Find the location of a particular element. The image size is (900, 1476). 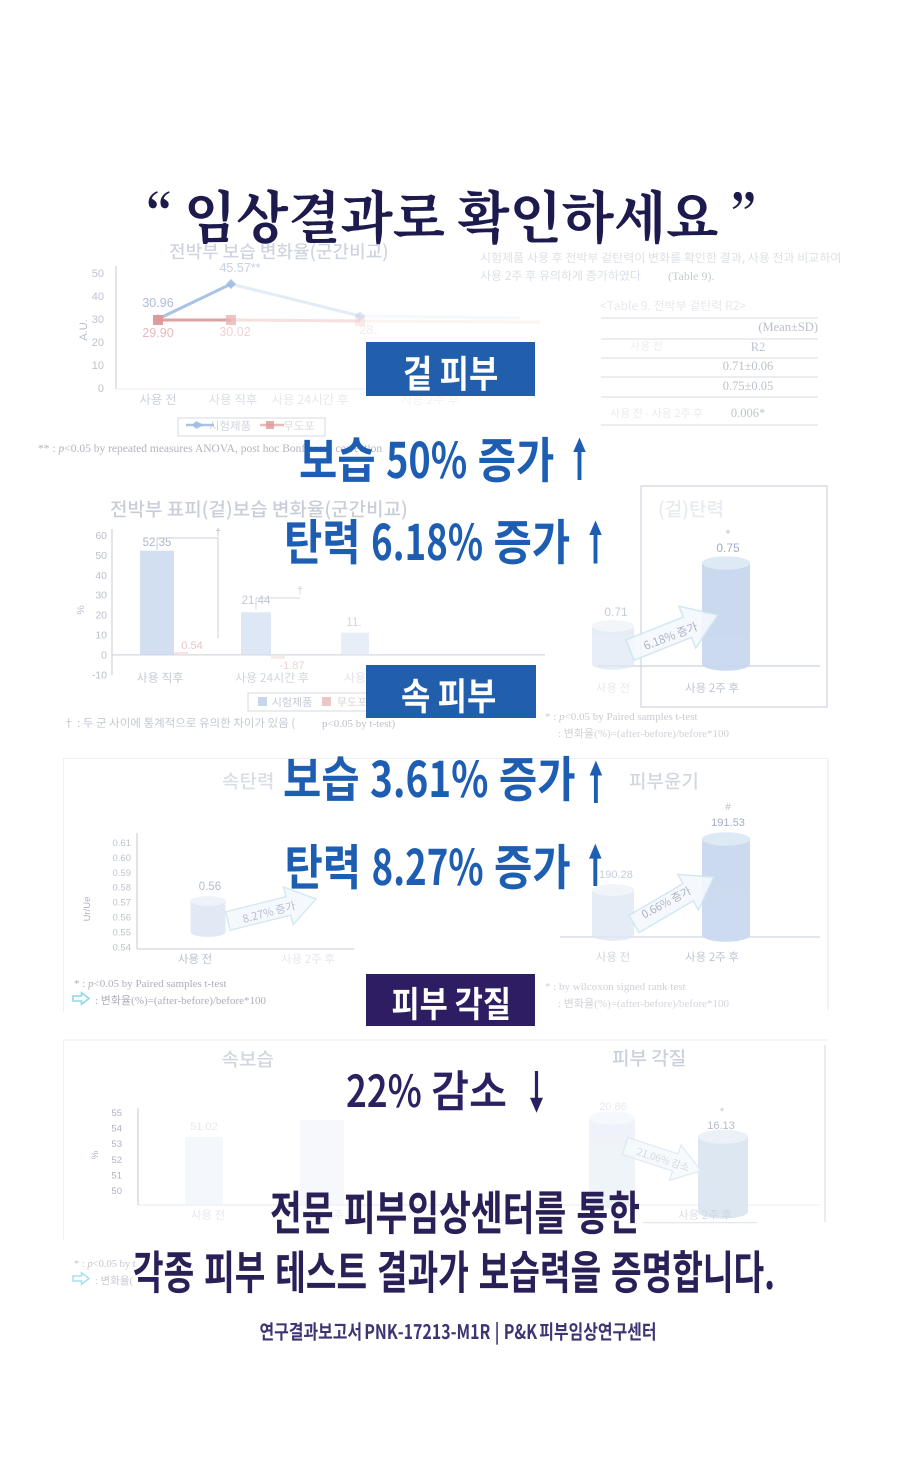

svg-text: 0.60 is located at coordinates (122, 858).